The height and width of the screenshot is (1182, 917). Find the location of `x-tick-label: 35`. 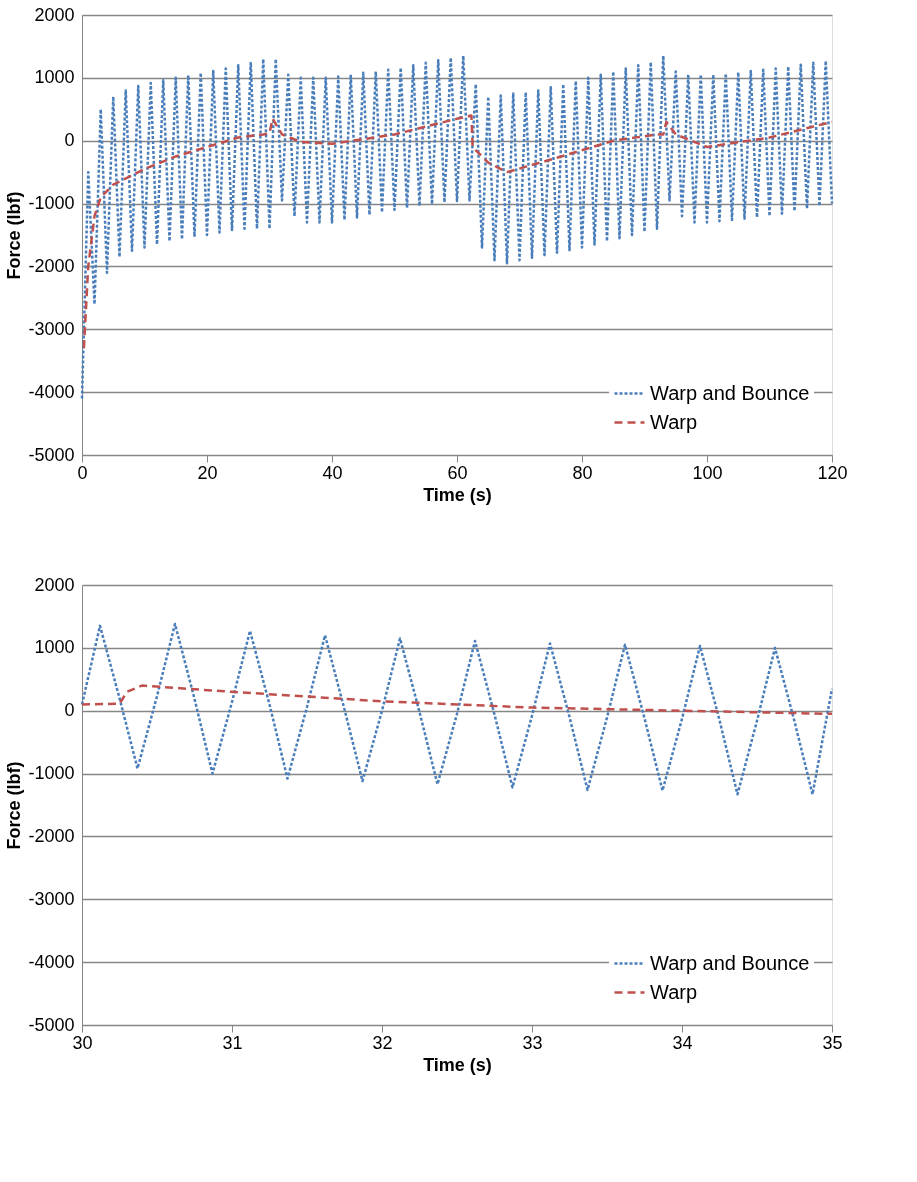

x-tick-label: 35 is located at coordinates (832, 1042).